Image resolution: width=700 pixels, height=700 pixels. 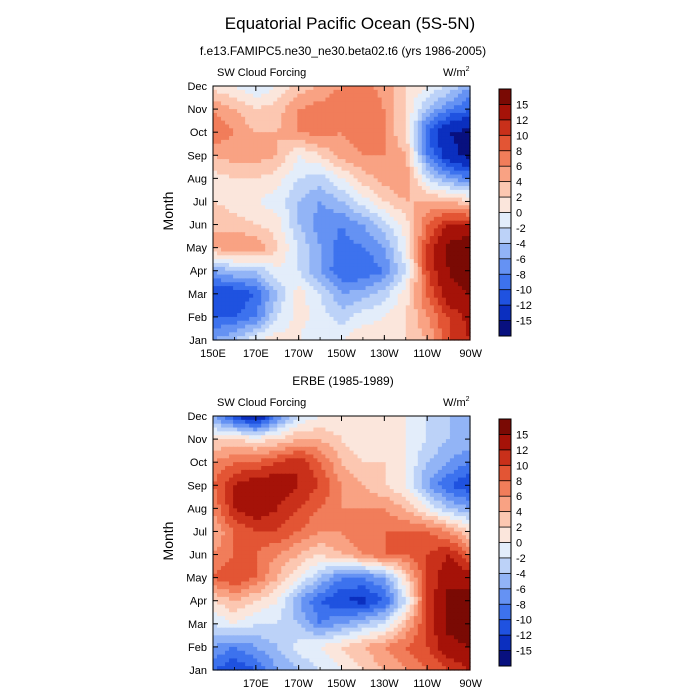 What do you see at coordinates (505, 212) in the screenshot?
I see `colorbar-frame` at bounding box center [505, 212].